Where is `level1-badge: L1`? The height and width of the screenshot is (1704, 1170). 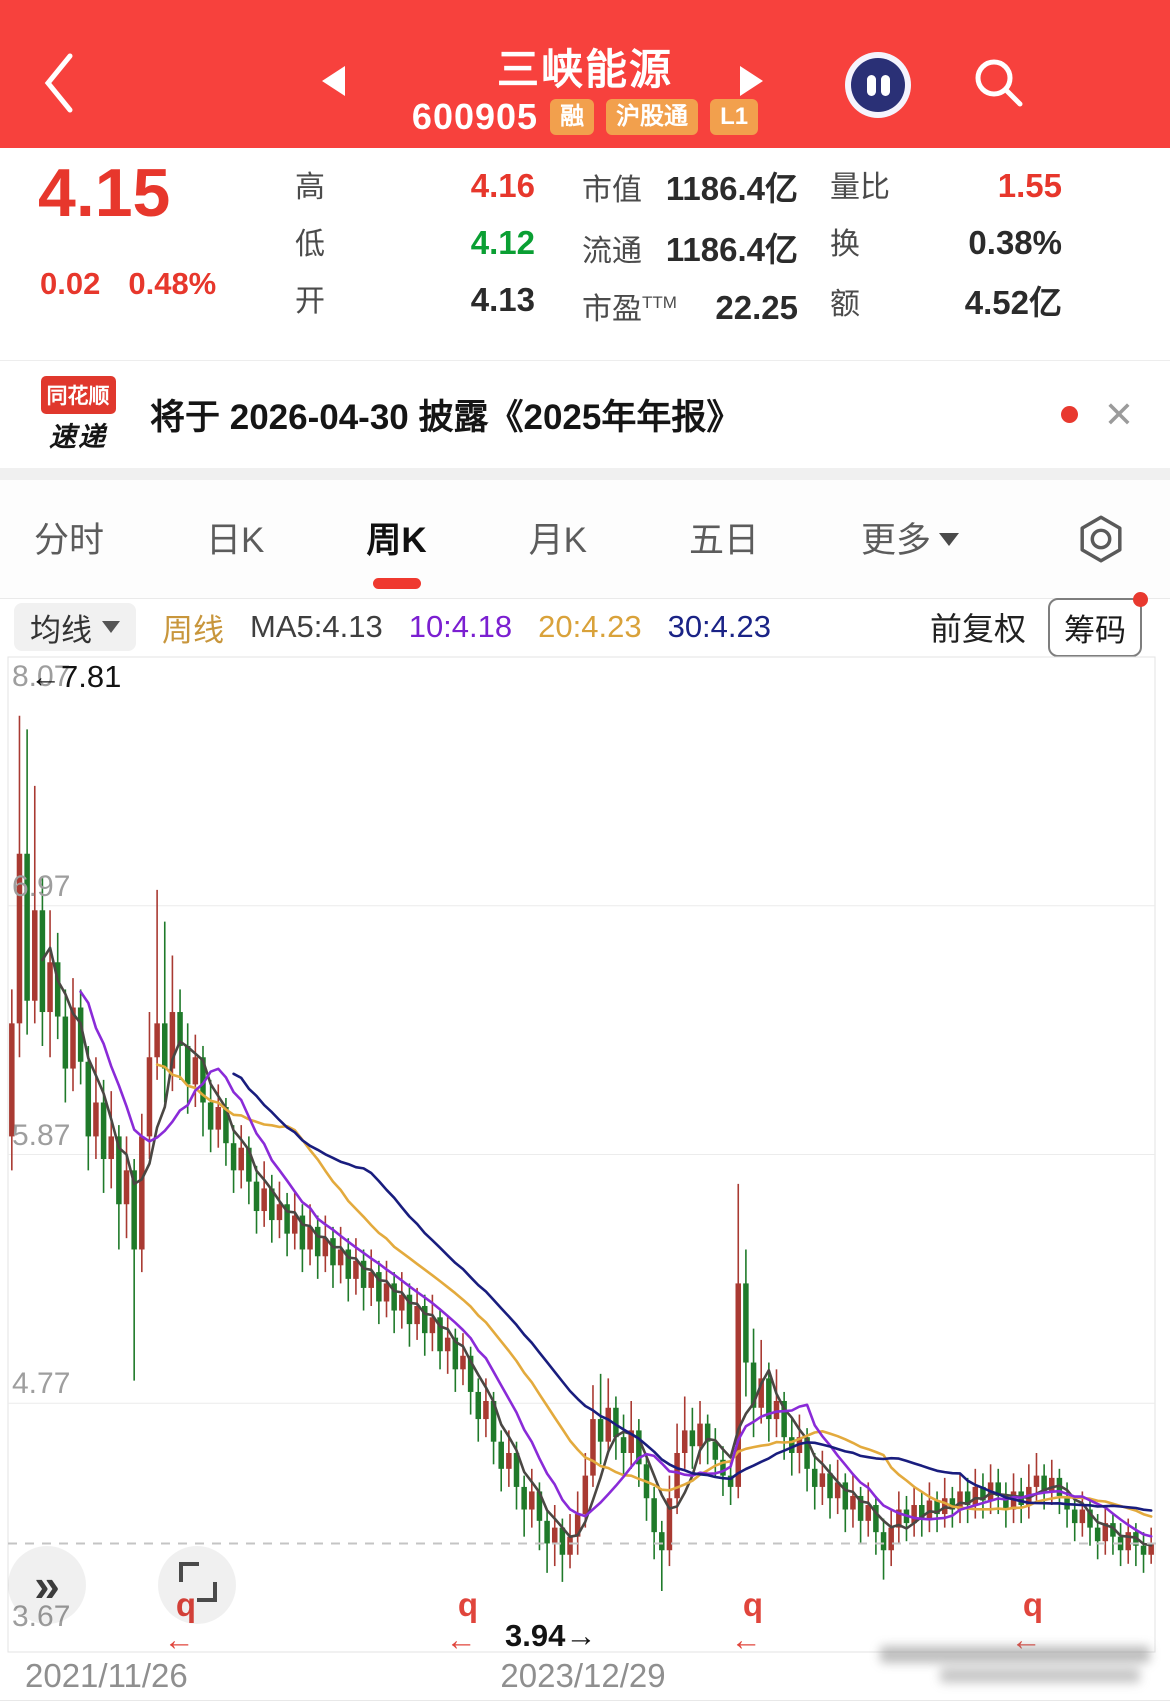
level1-badge: L1 is located at coordinates (734, 117).